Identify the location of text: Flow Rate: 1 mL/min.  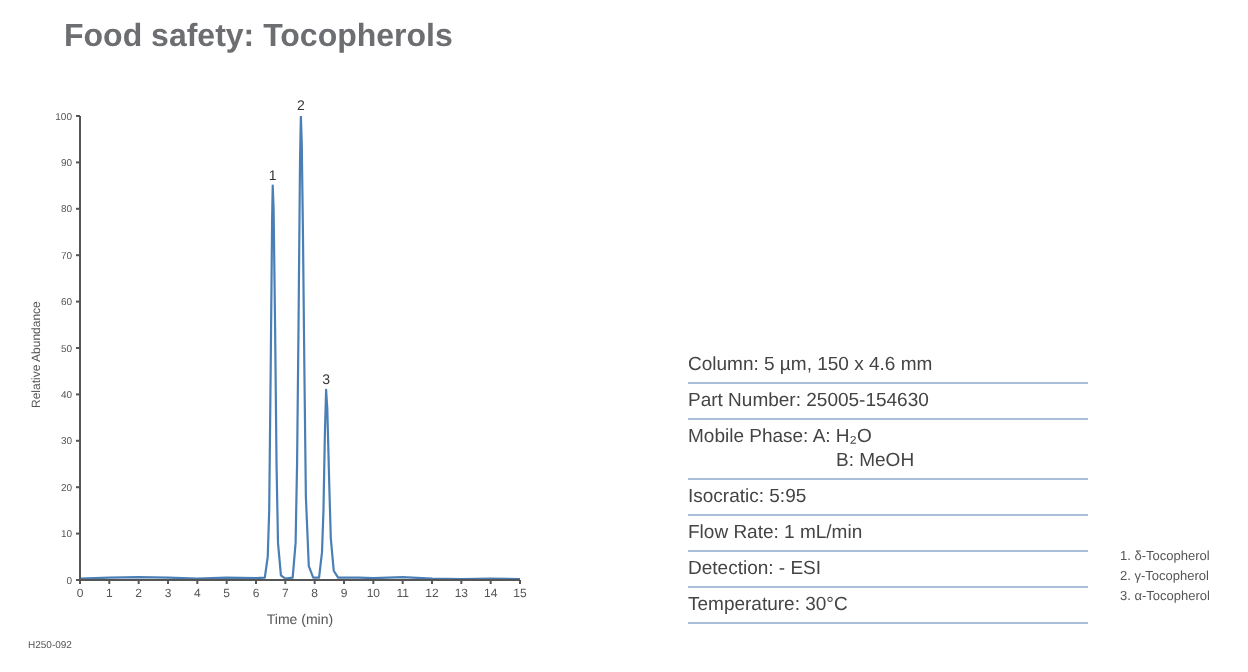
(888, 534).